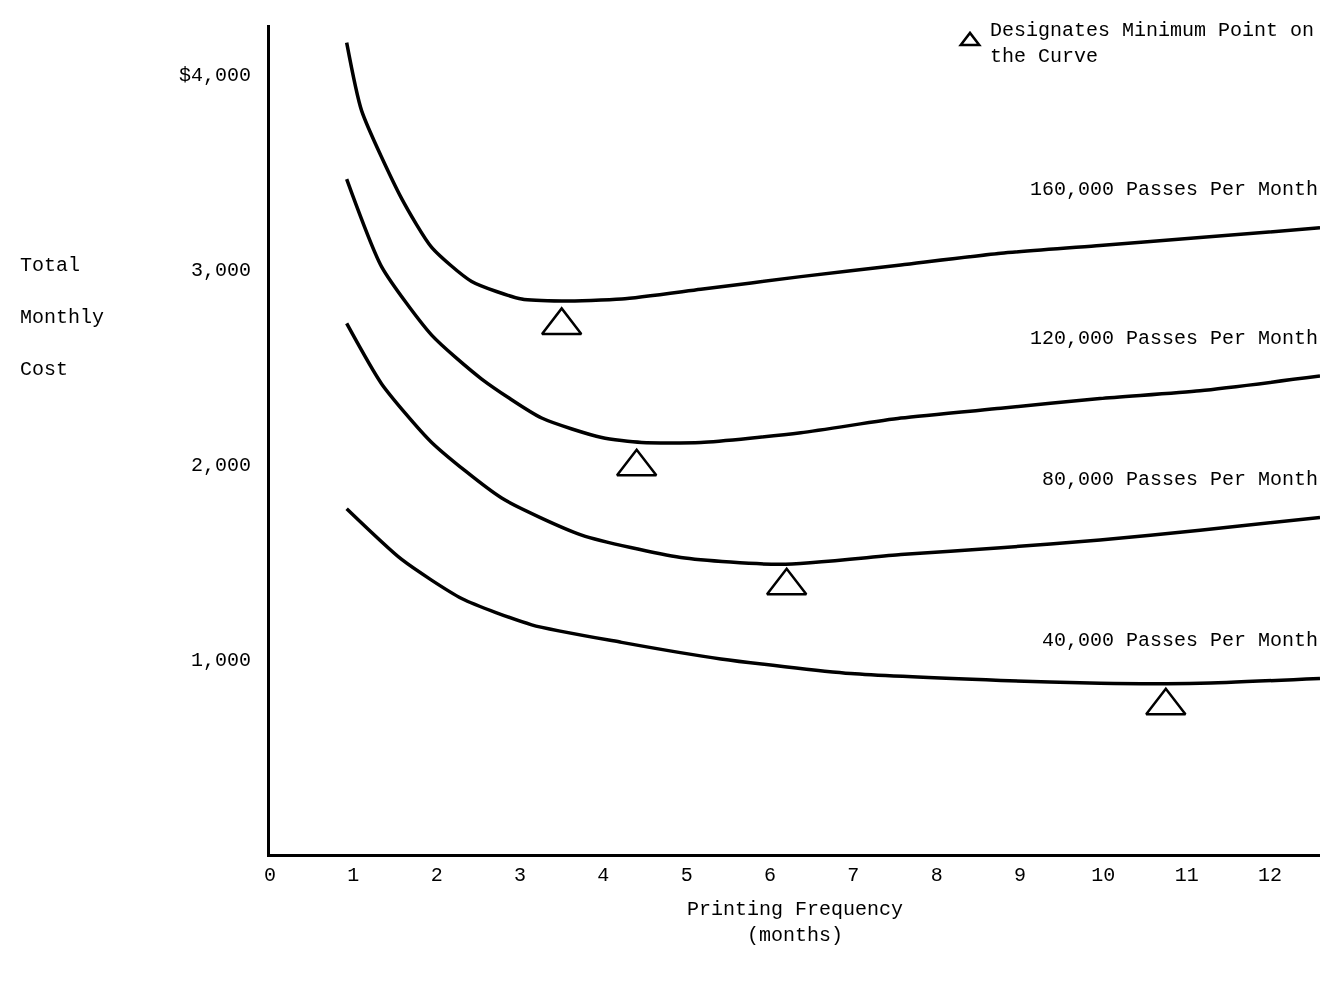 This screenshot has height=994, width=1328. I want to click on y-tick-label: 3,000, so click(220, 270).